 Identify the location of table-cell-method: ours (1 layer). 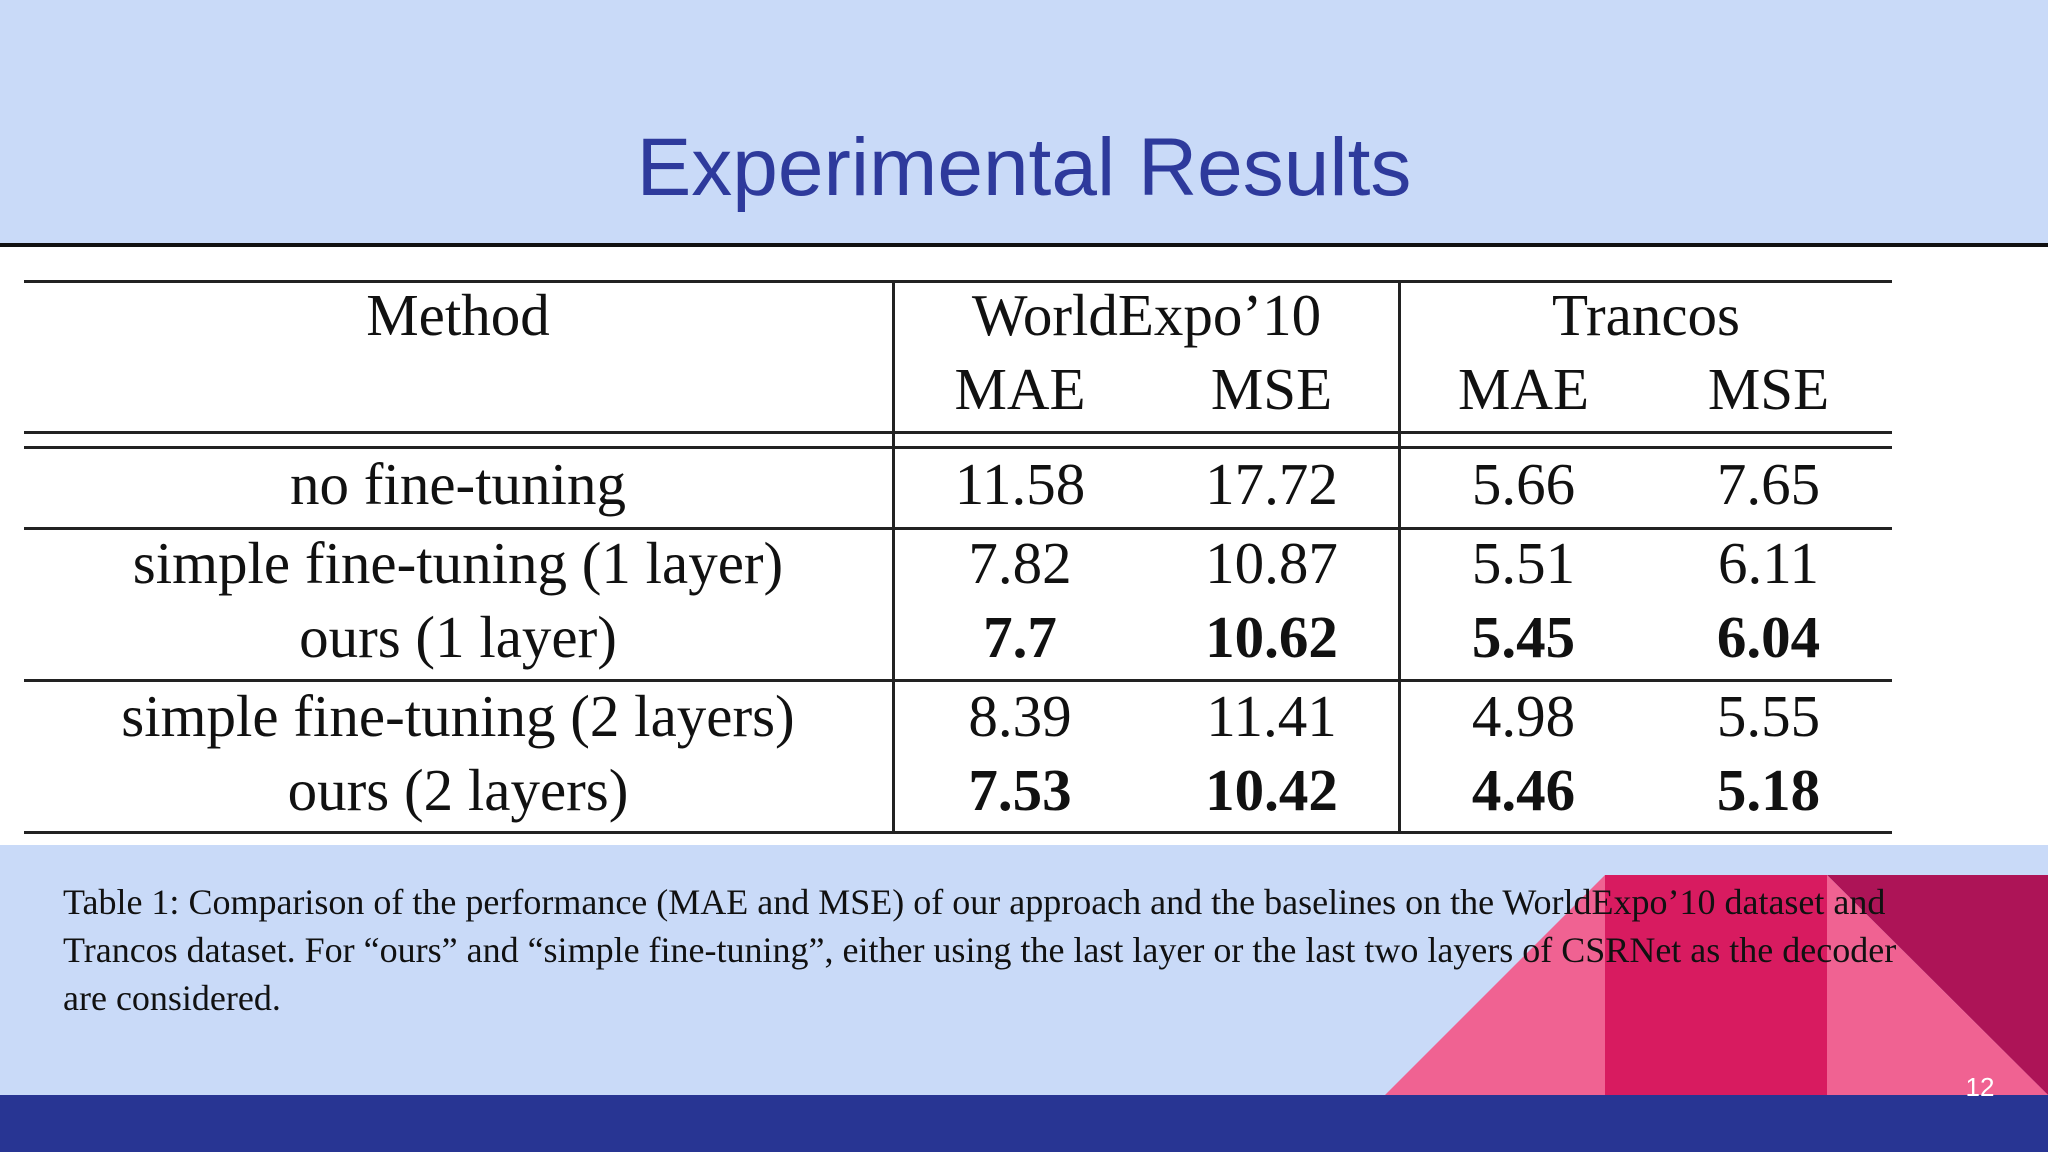
(458, 637).